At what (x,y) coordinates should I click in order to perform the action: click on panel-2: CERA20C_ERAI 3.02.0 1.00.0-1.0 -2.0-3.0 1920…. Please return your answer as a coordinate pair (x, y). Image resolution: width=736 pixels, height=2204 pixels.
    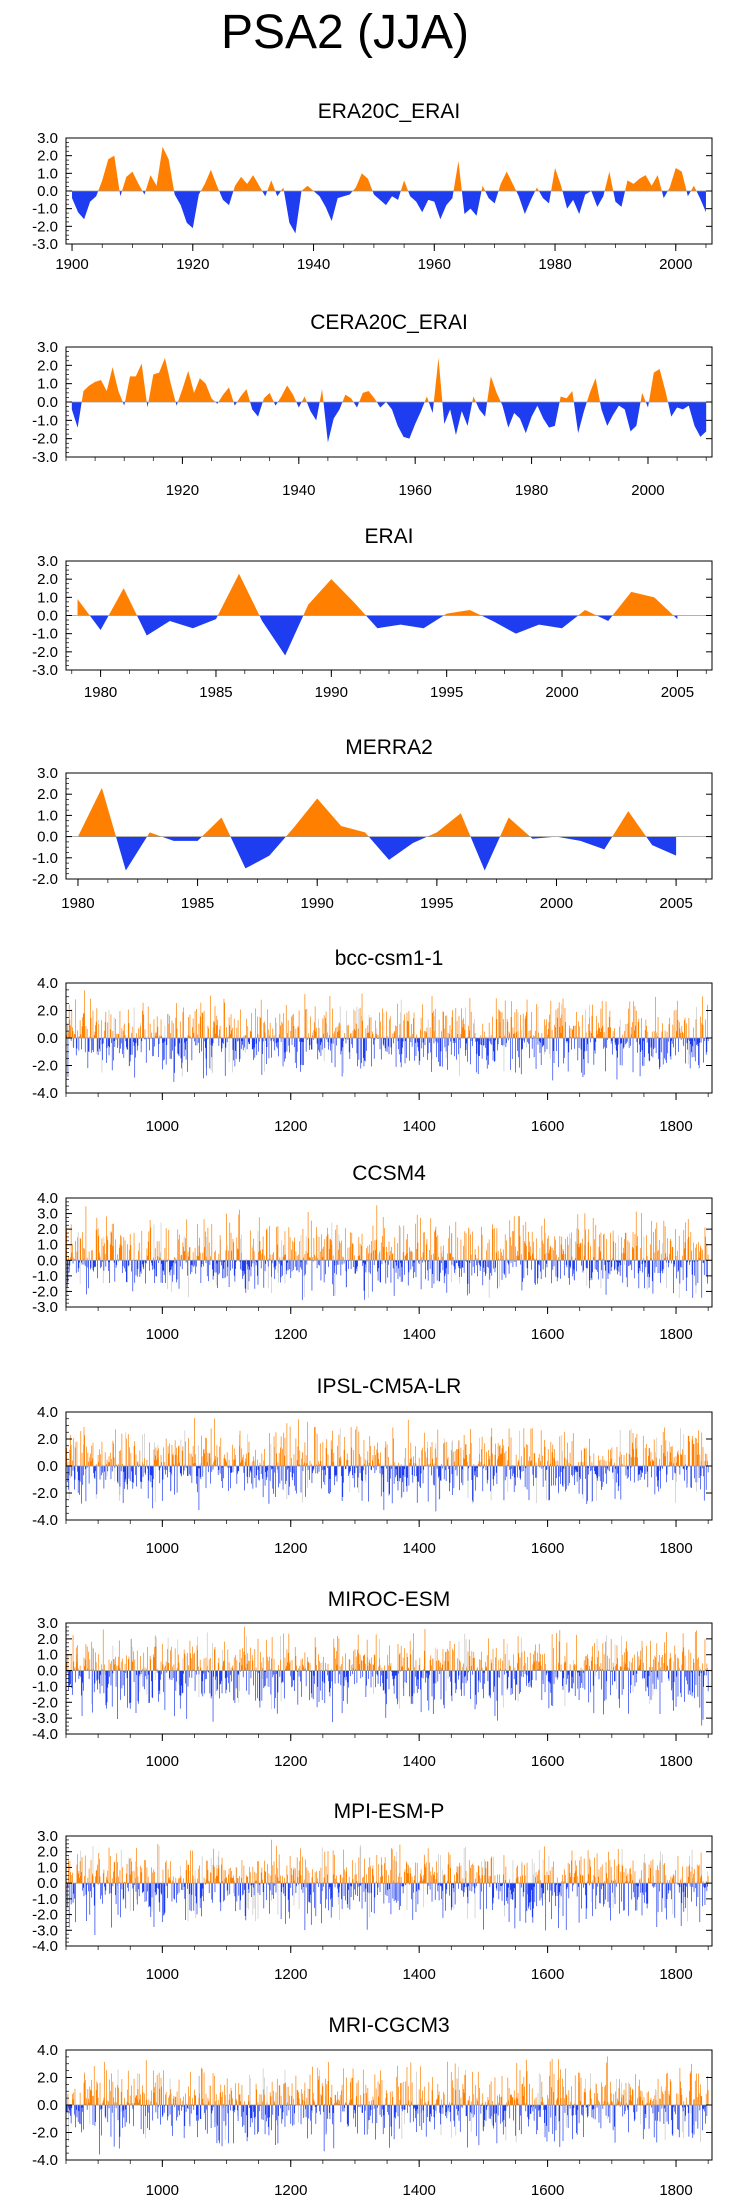
    Looking at the image, I should click on (372, 405).